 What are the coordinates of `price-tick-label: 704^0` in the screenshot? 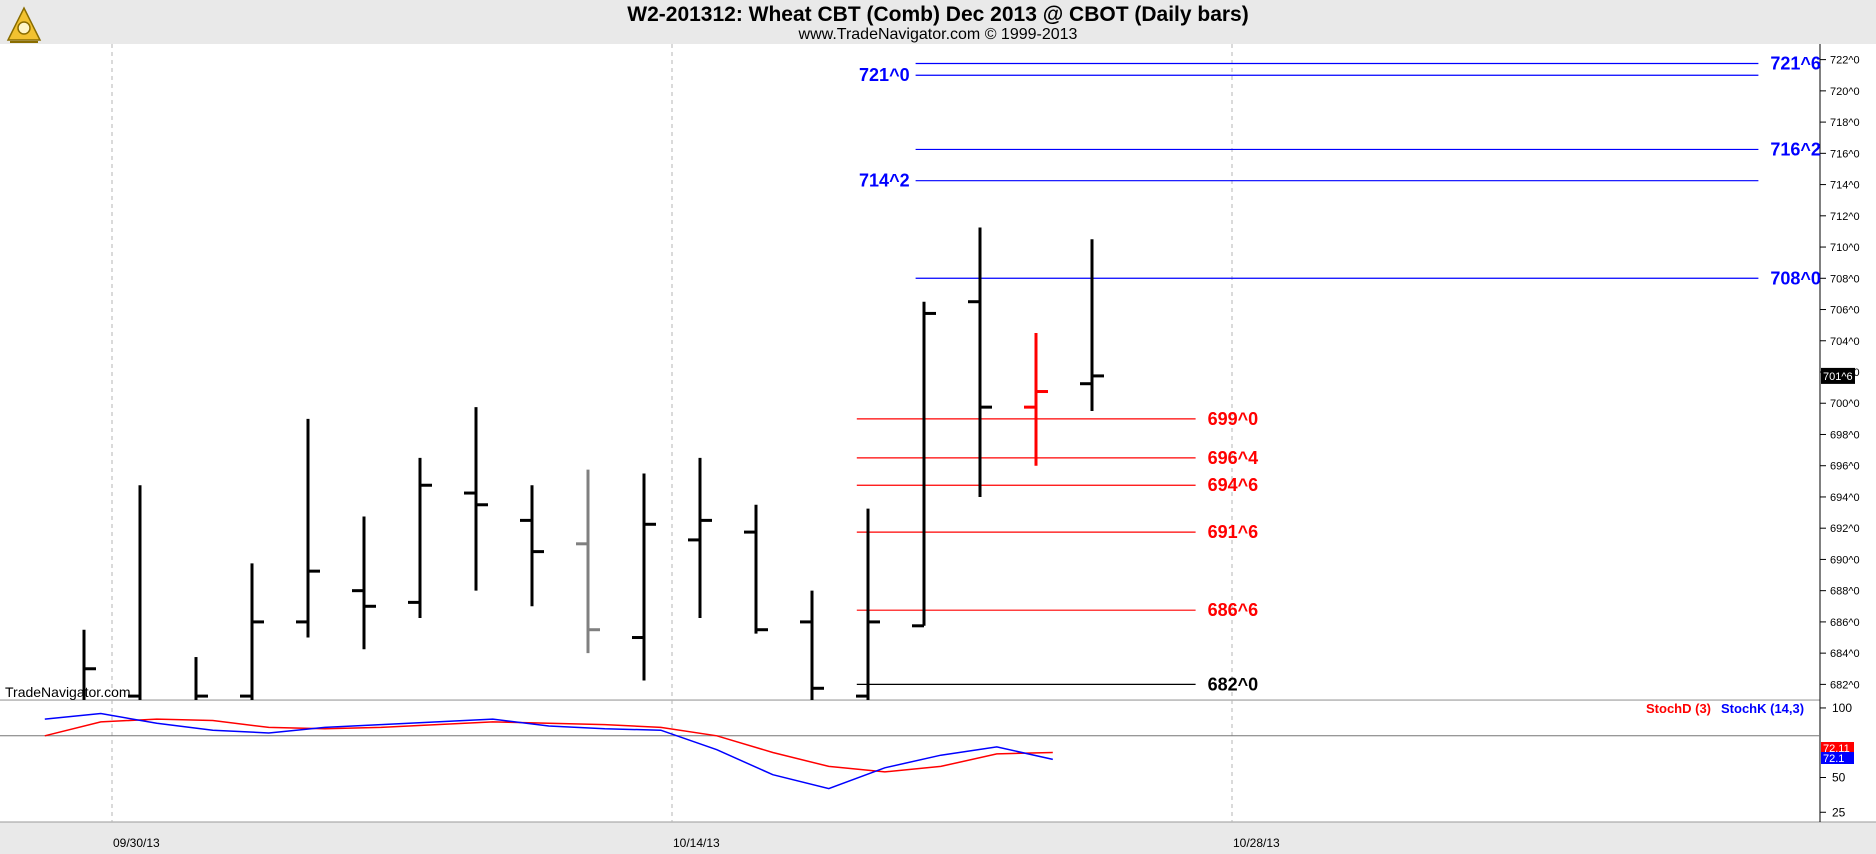 It's located at (1845, 342).